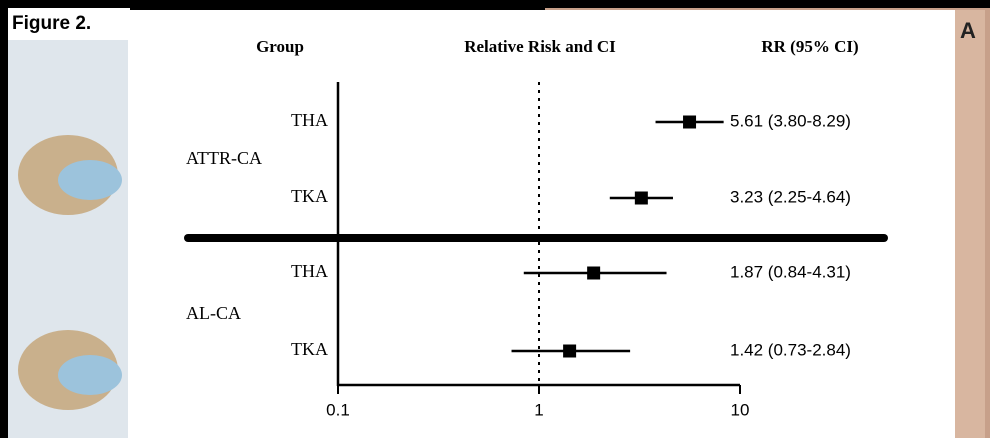  I want to click on value-label: 1.42 (0.73-2.84), so click(790, 349).